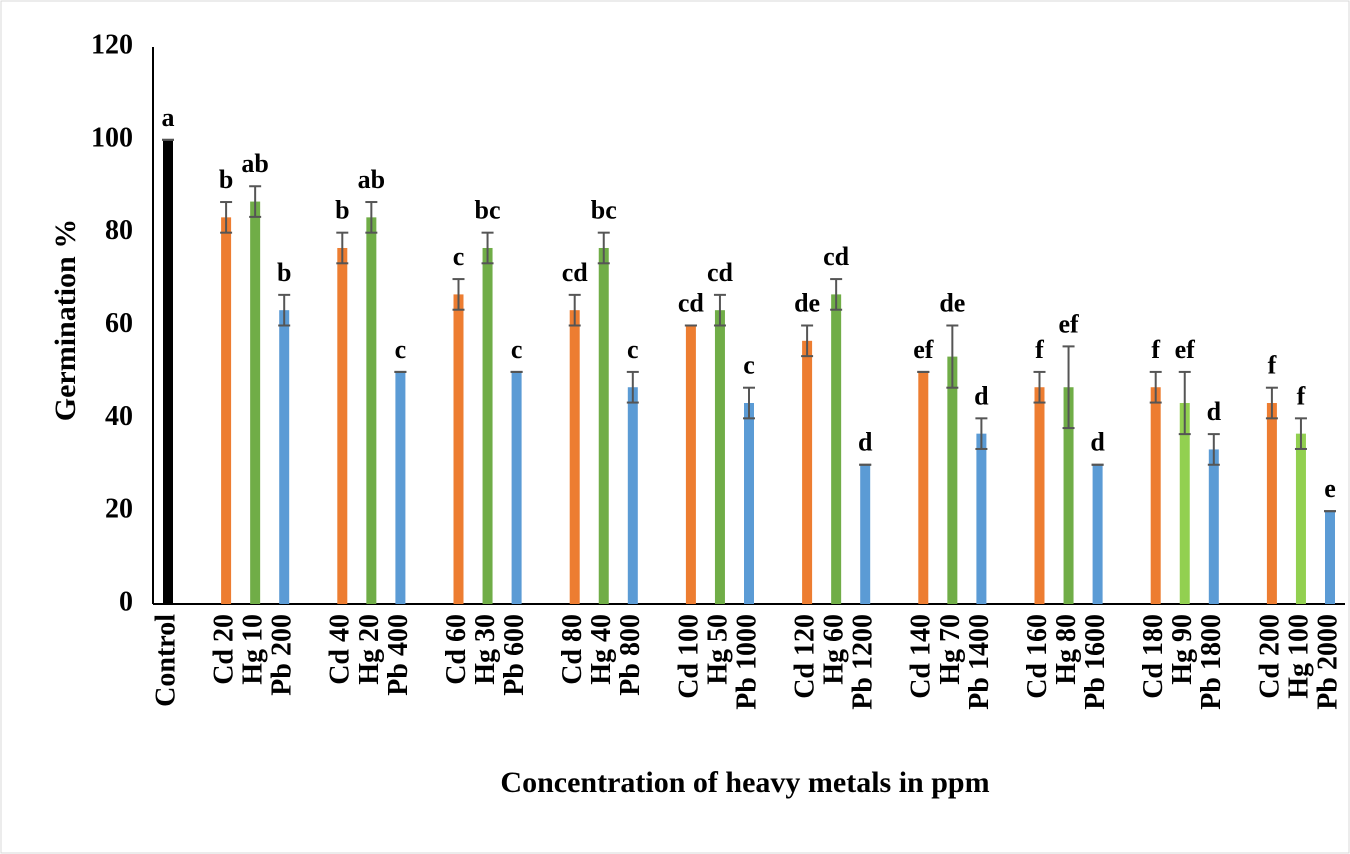  I want to click on x-tick-label: Cd 120, so click(805, 656).